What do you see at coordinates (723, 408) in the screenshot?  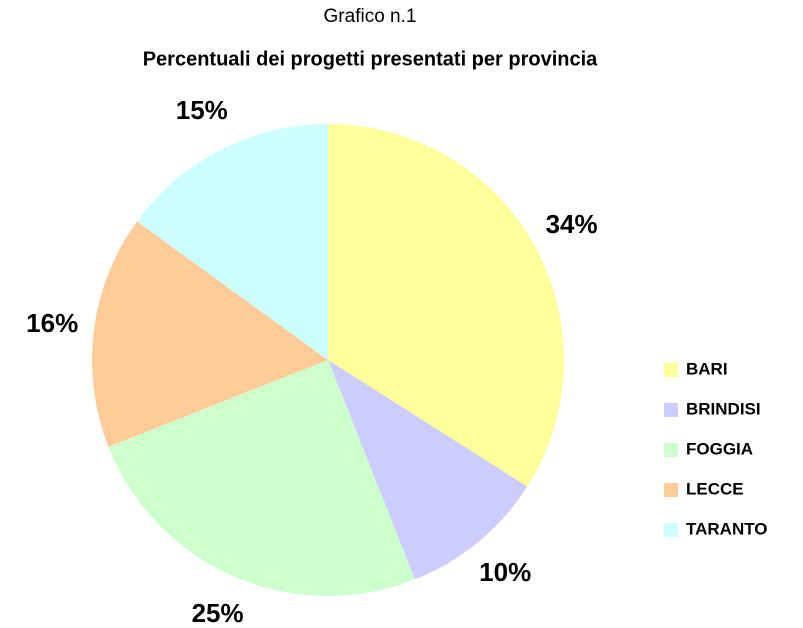 I see `legend-label: BRINDISI` at bounding box center [723, 408].